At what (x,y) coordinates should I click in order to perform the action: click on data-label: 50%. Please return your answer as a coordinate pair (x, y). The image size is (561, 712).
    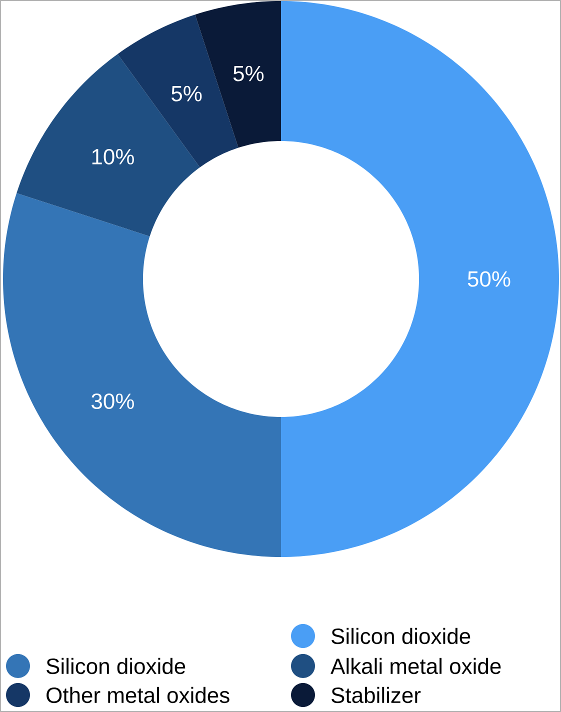
    Looking at the image, I should click on (489, 279).